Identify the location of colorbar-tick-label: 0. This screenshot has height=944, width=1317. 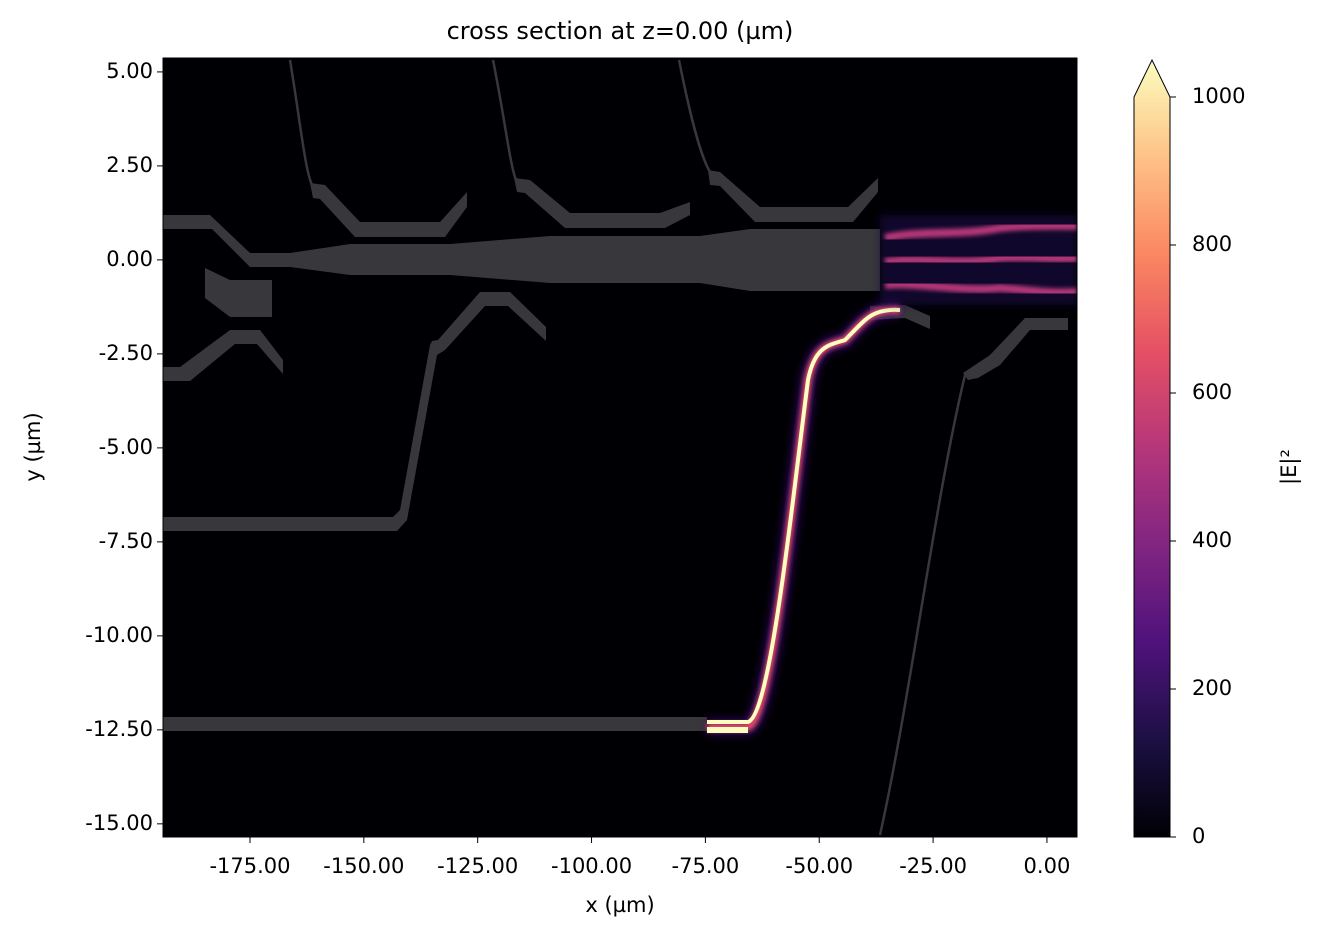
(1198, 836).